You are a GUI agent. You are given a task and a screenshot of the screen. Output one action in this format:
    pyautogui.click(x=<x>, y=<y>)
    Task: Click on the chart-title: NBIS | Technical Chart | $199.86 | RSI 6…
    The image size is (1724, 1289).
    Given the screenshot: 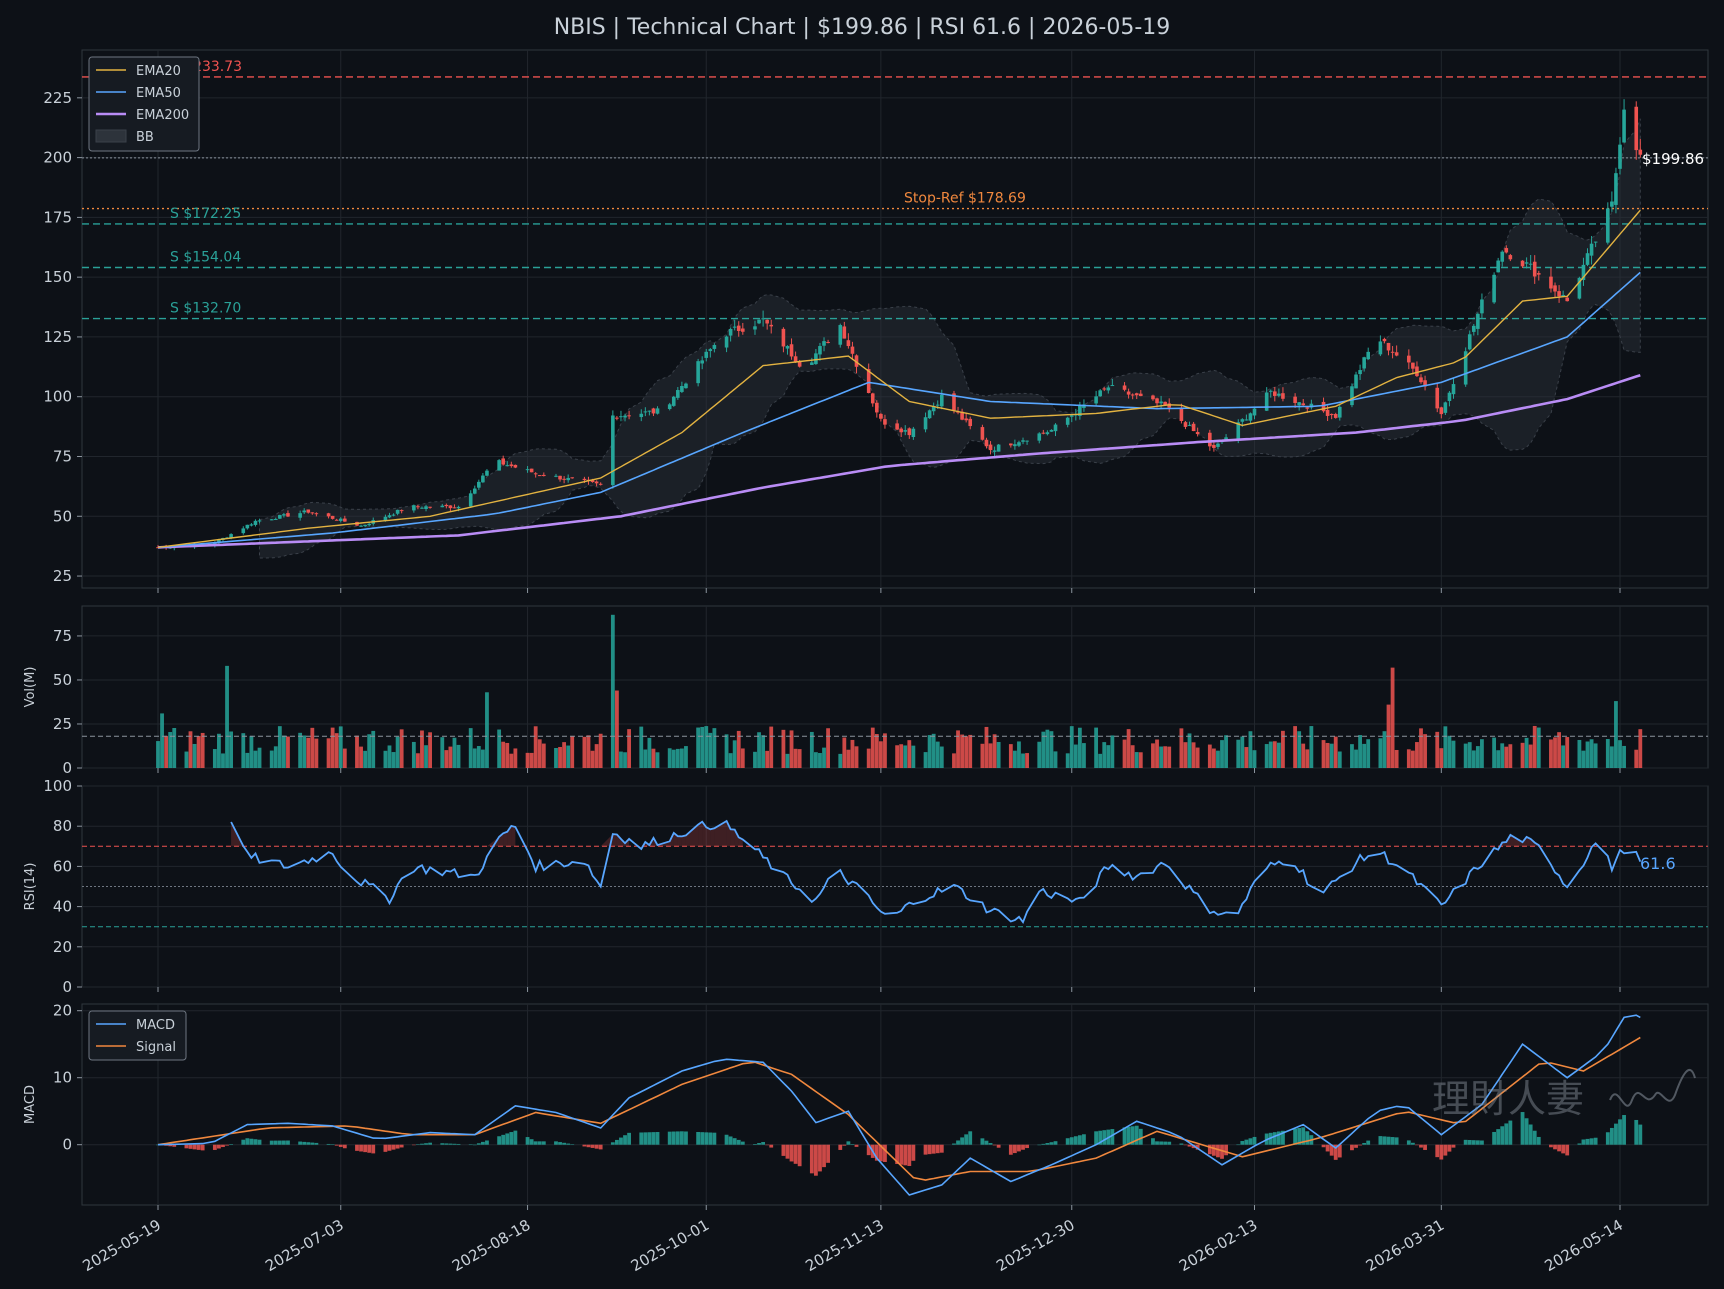 What is the action you would take?
    pyautogui.click(x=862, y=27)
    